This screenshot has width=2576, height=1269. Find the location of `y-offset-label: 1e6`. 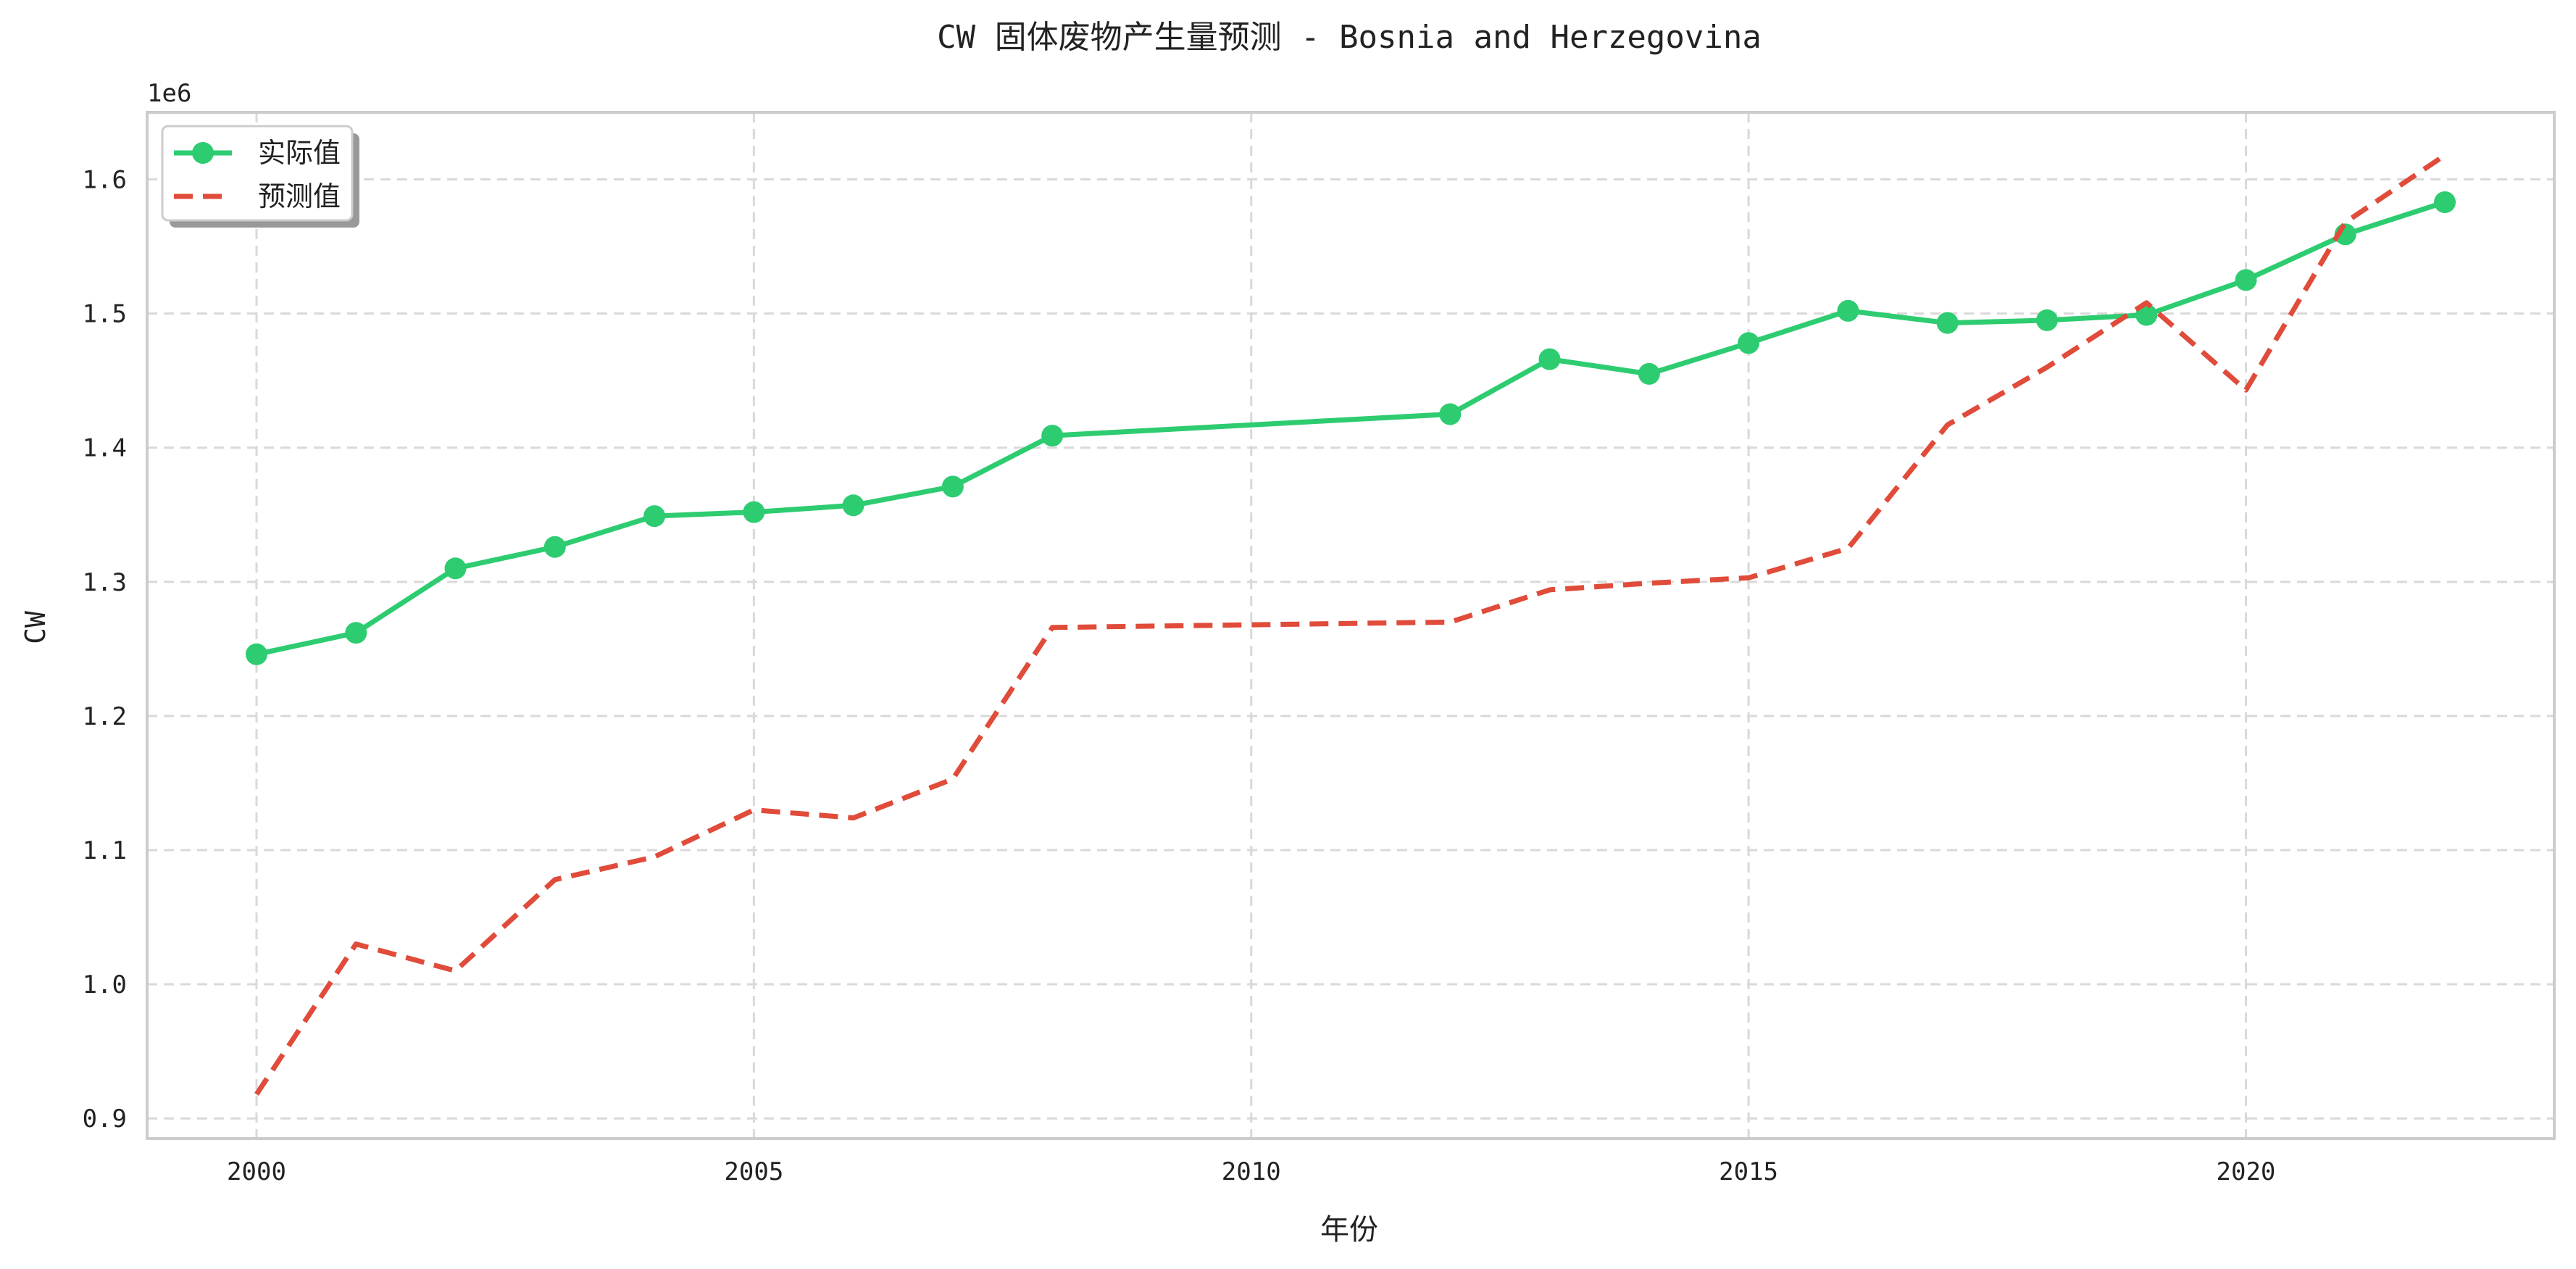

y-offset-label: 1e6 is located at coordinates (169, 93).